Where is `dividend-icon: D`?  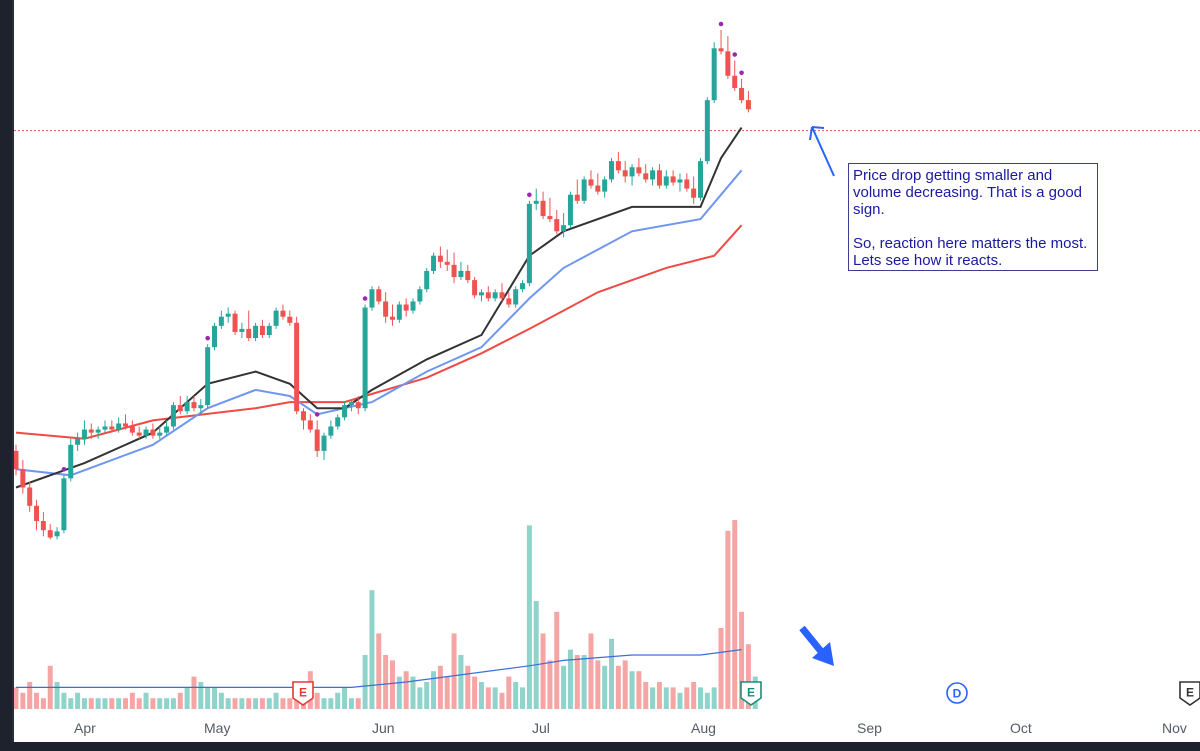 dividend-icon: D is located at coordinates (957, 693).